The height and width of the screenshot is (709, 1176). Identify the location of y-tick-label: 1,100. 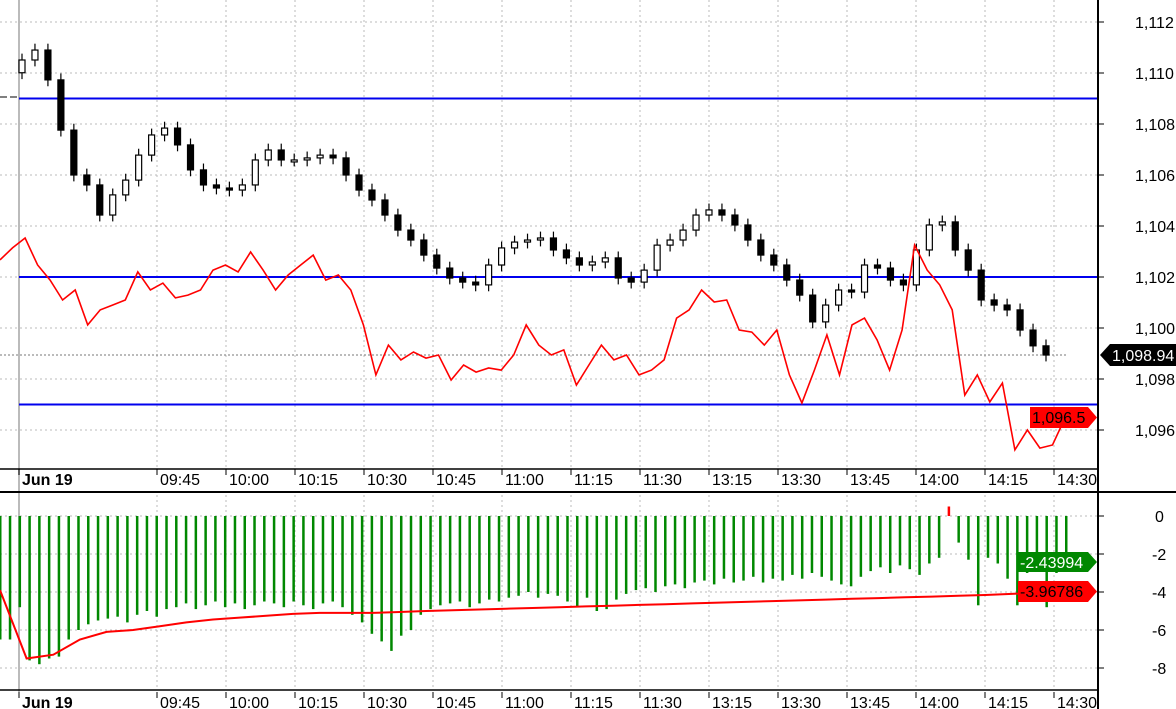
(1155, 329).